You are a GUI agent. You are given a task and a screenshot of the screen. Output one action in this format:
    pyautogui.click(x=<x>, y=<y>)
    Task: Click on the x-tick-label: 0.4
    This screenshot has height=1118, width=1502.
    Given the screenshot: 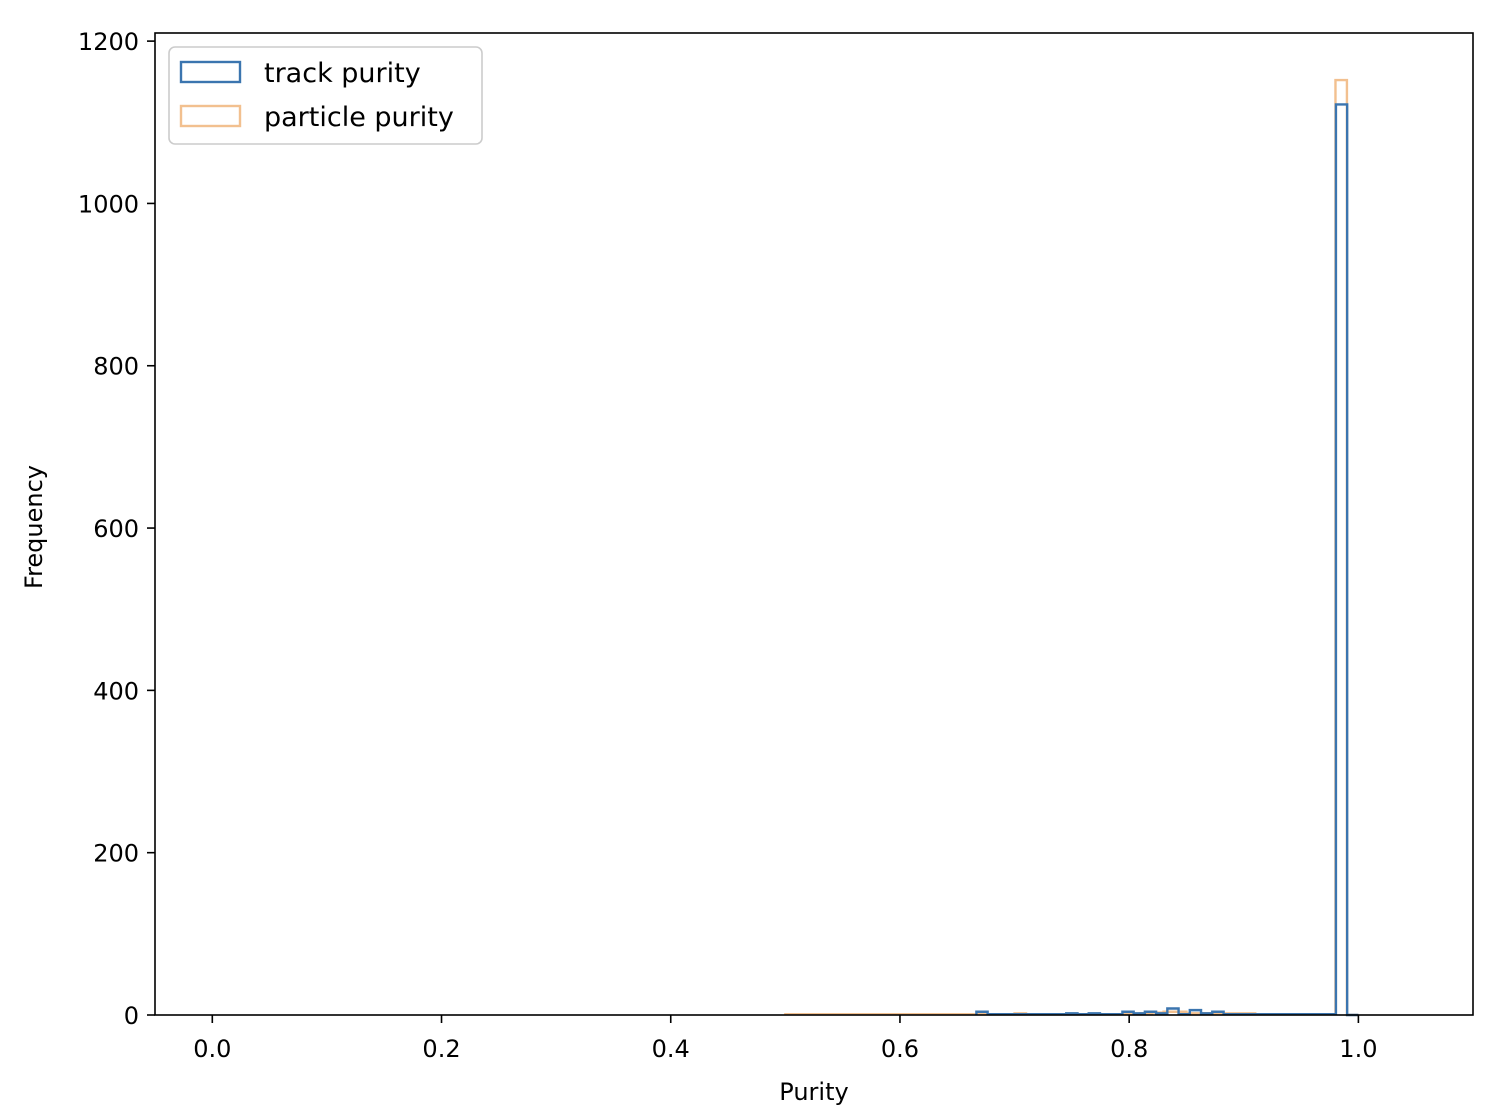 What is the action you would take?
    pyautogui.click(x=671, y=1049)
    